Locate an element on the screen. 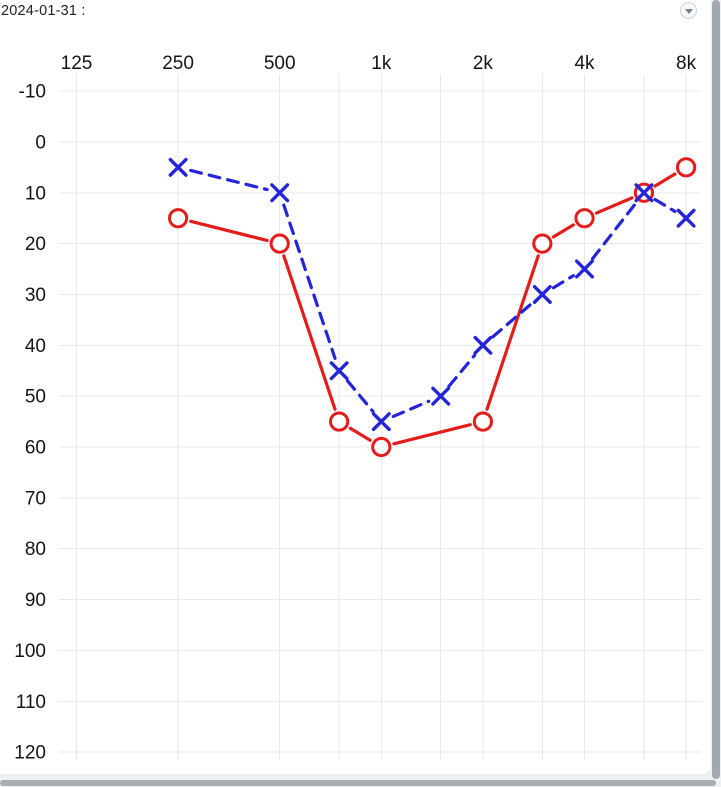 This screenshot has height=787, width=721. x-tick-label: 4k is located at coordinates (584, 63).